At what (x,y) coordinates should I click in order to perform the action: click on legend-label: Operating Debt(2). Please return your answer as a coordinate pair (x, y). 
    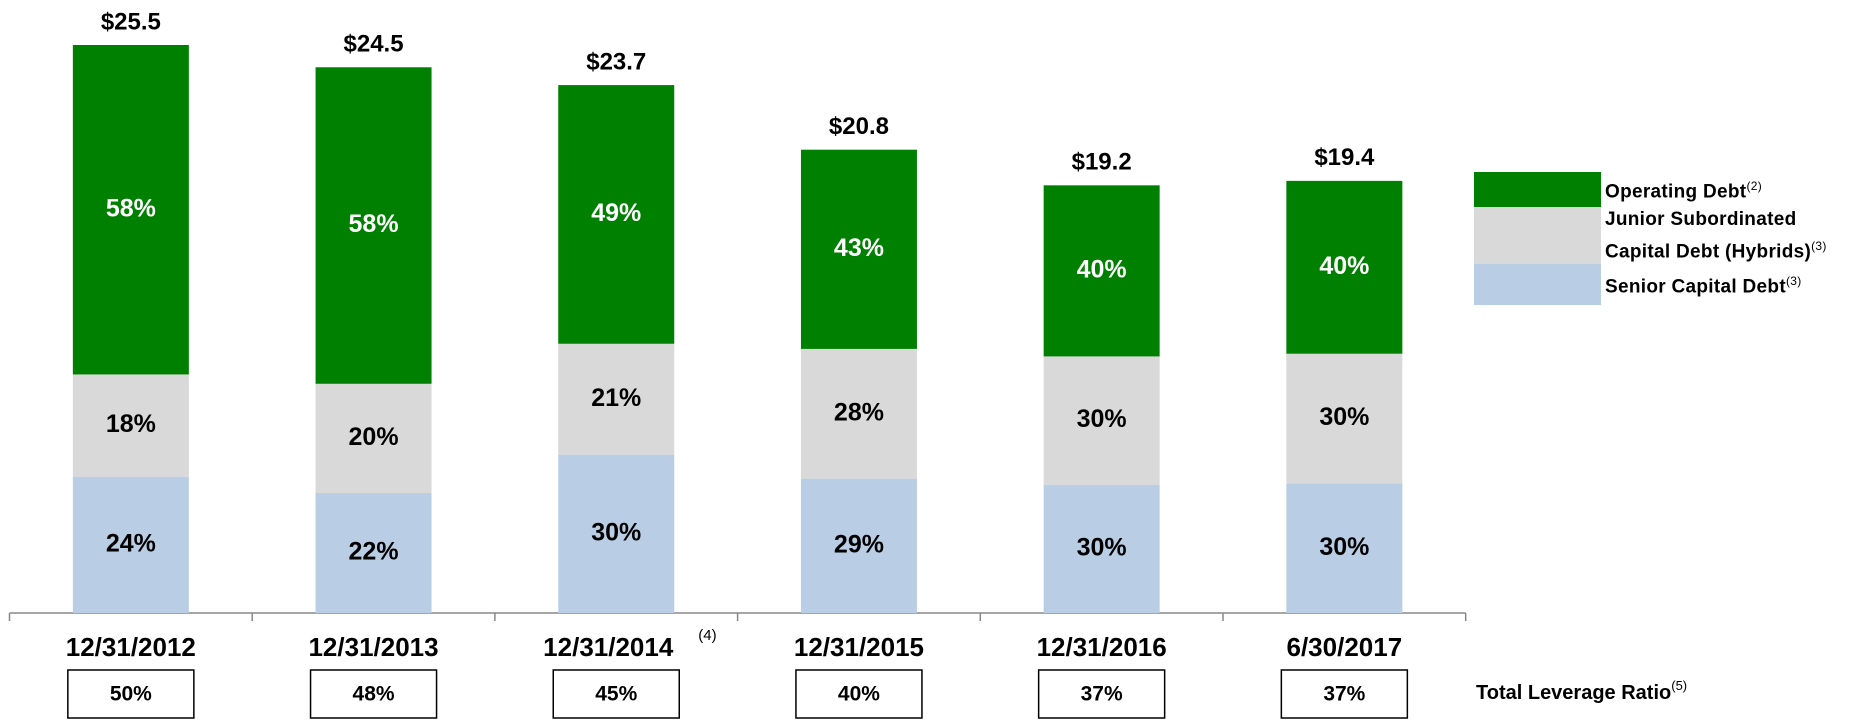
    Looking at the image, I should click on (1723, 189).